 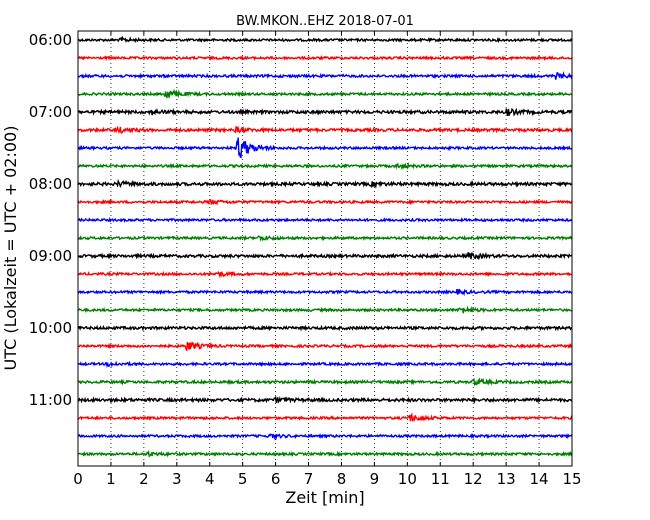 I want to click on x-tick-label: 5, so click(x=243, y=479).